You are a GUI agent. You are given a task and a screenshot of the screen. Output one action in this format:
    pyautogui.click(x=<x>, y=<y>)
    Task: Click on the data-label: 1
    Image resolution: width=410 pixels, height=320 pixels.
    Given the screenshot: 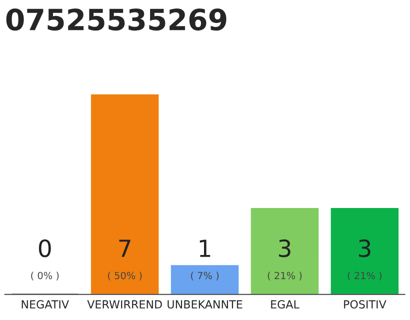 What is the action you would take?
    pyautogui.click(x=205, y=248)
    